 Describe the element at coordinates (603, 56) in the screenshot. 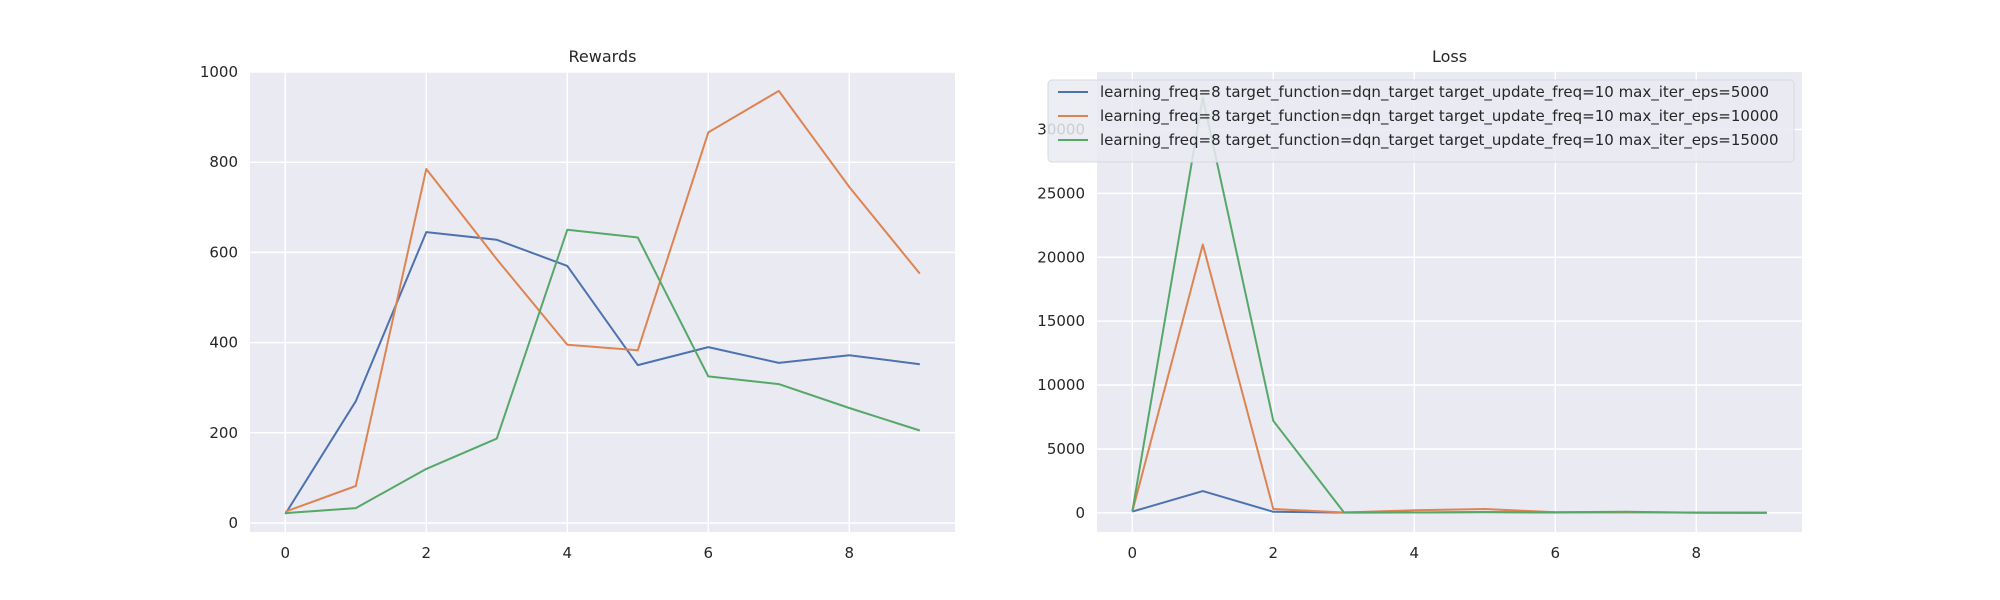

I see `rewards-chart-title: Rewards` at that location.